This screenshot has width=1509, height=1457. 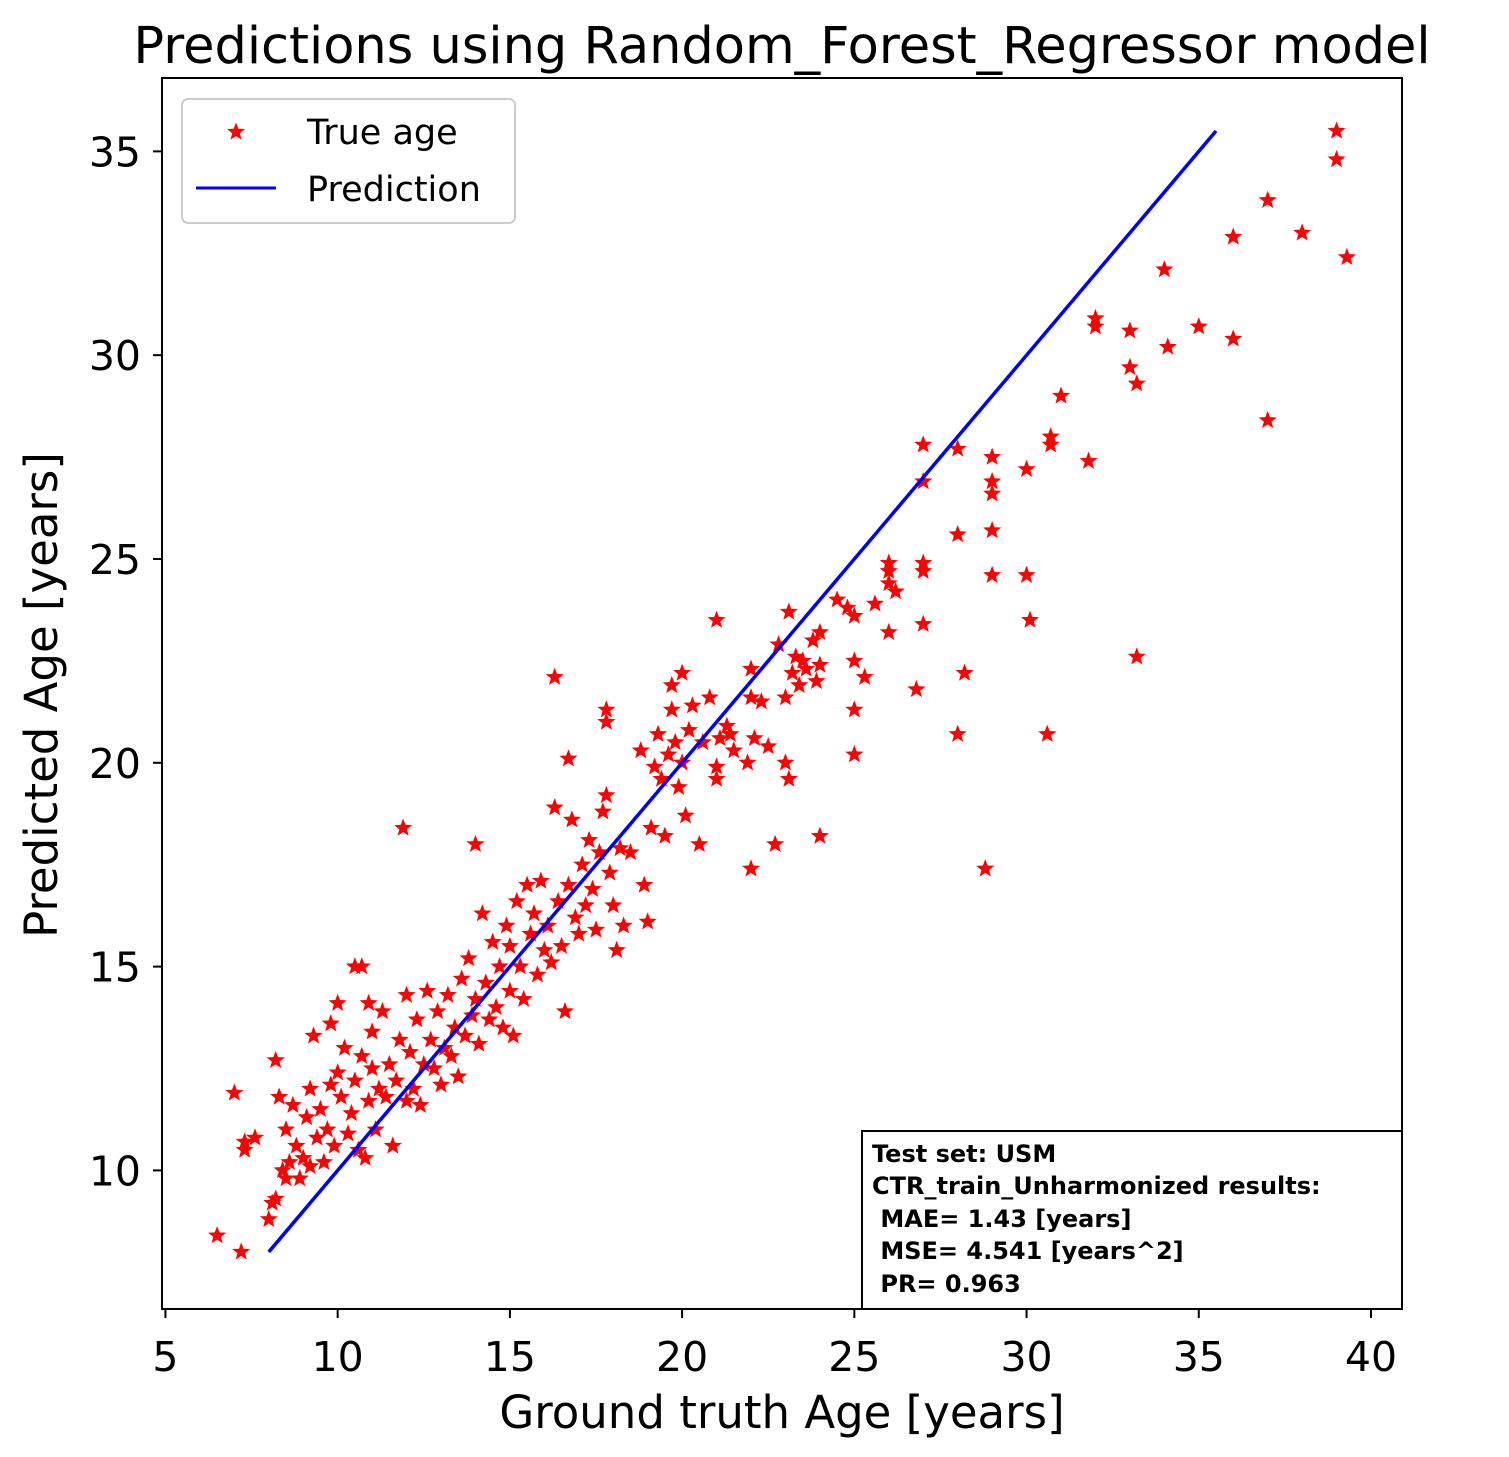 What do you see at coordinates (115, 1171) in the screenshot?
I see `y-tick-label: 10` at bounding box center [115, 1171].